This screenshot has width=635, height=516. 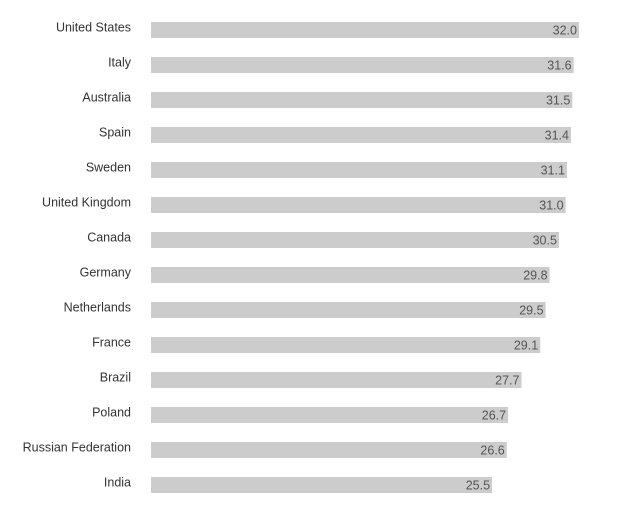 What do you see at coordinates (545, 240) in the screenshot?
I see `value-label: 30.5` at bounding box center [545, 240].